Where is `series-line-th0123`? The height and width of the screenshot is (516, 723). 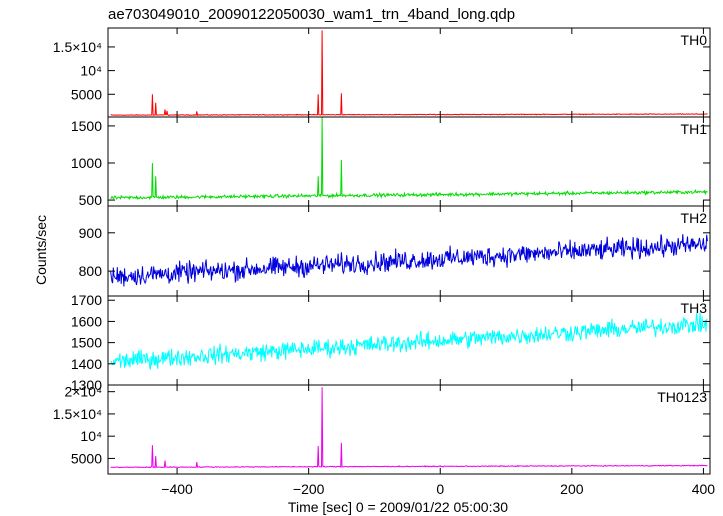
series-line-th0123 is located at coordinates (409, 428).